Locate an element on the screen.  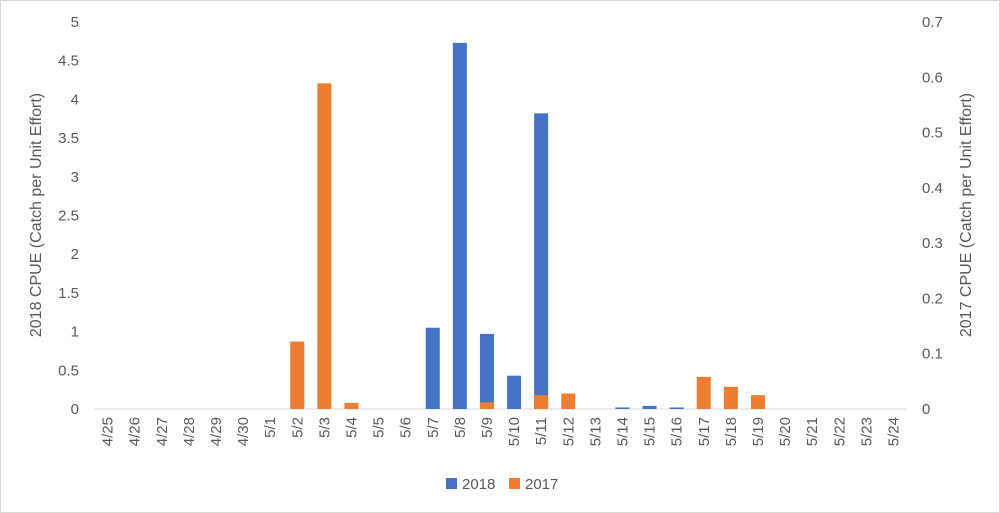
x-tick-label: 4/25 is located at coordinates (108, 431).